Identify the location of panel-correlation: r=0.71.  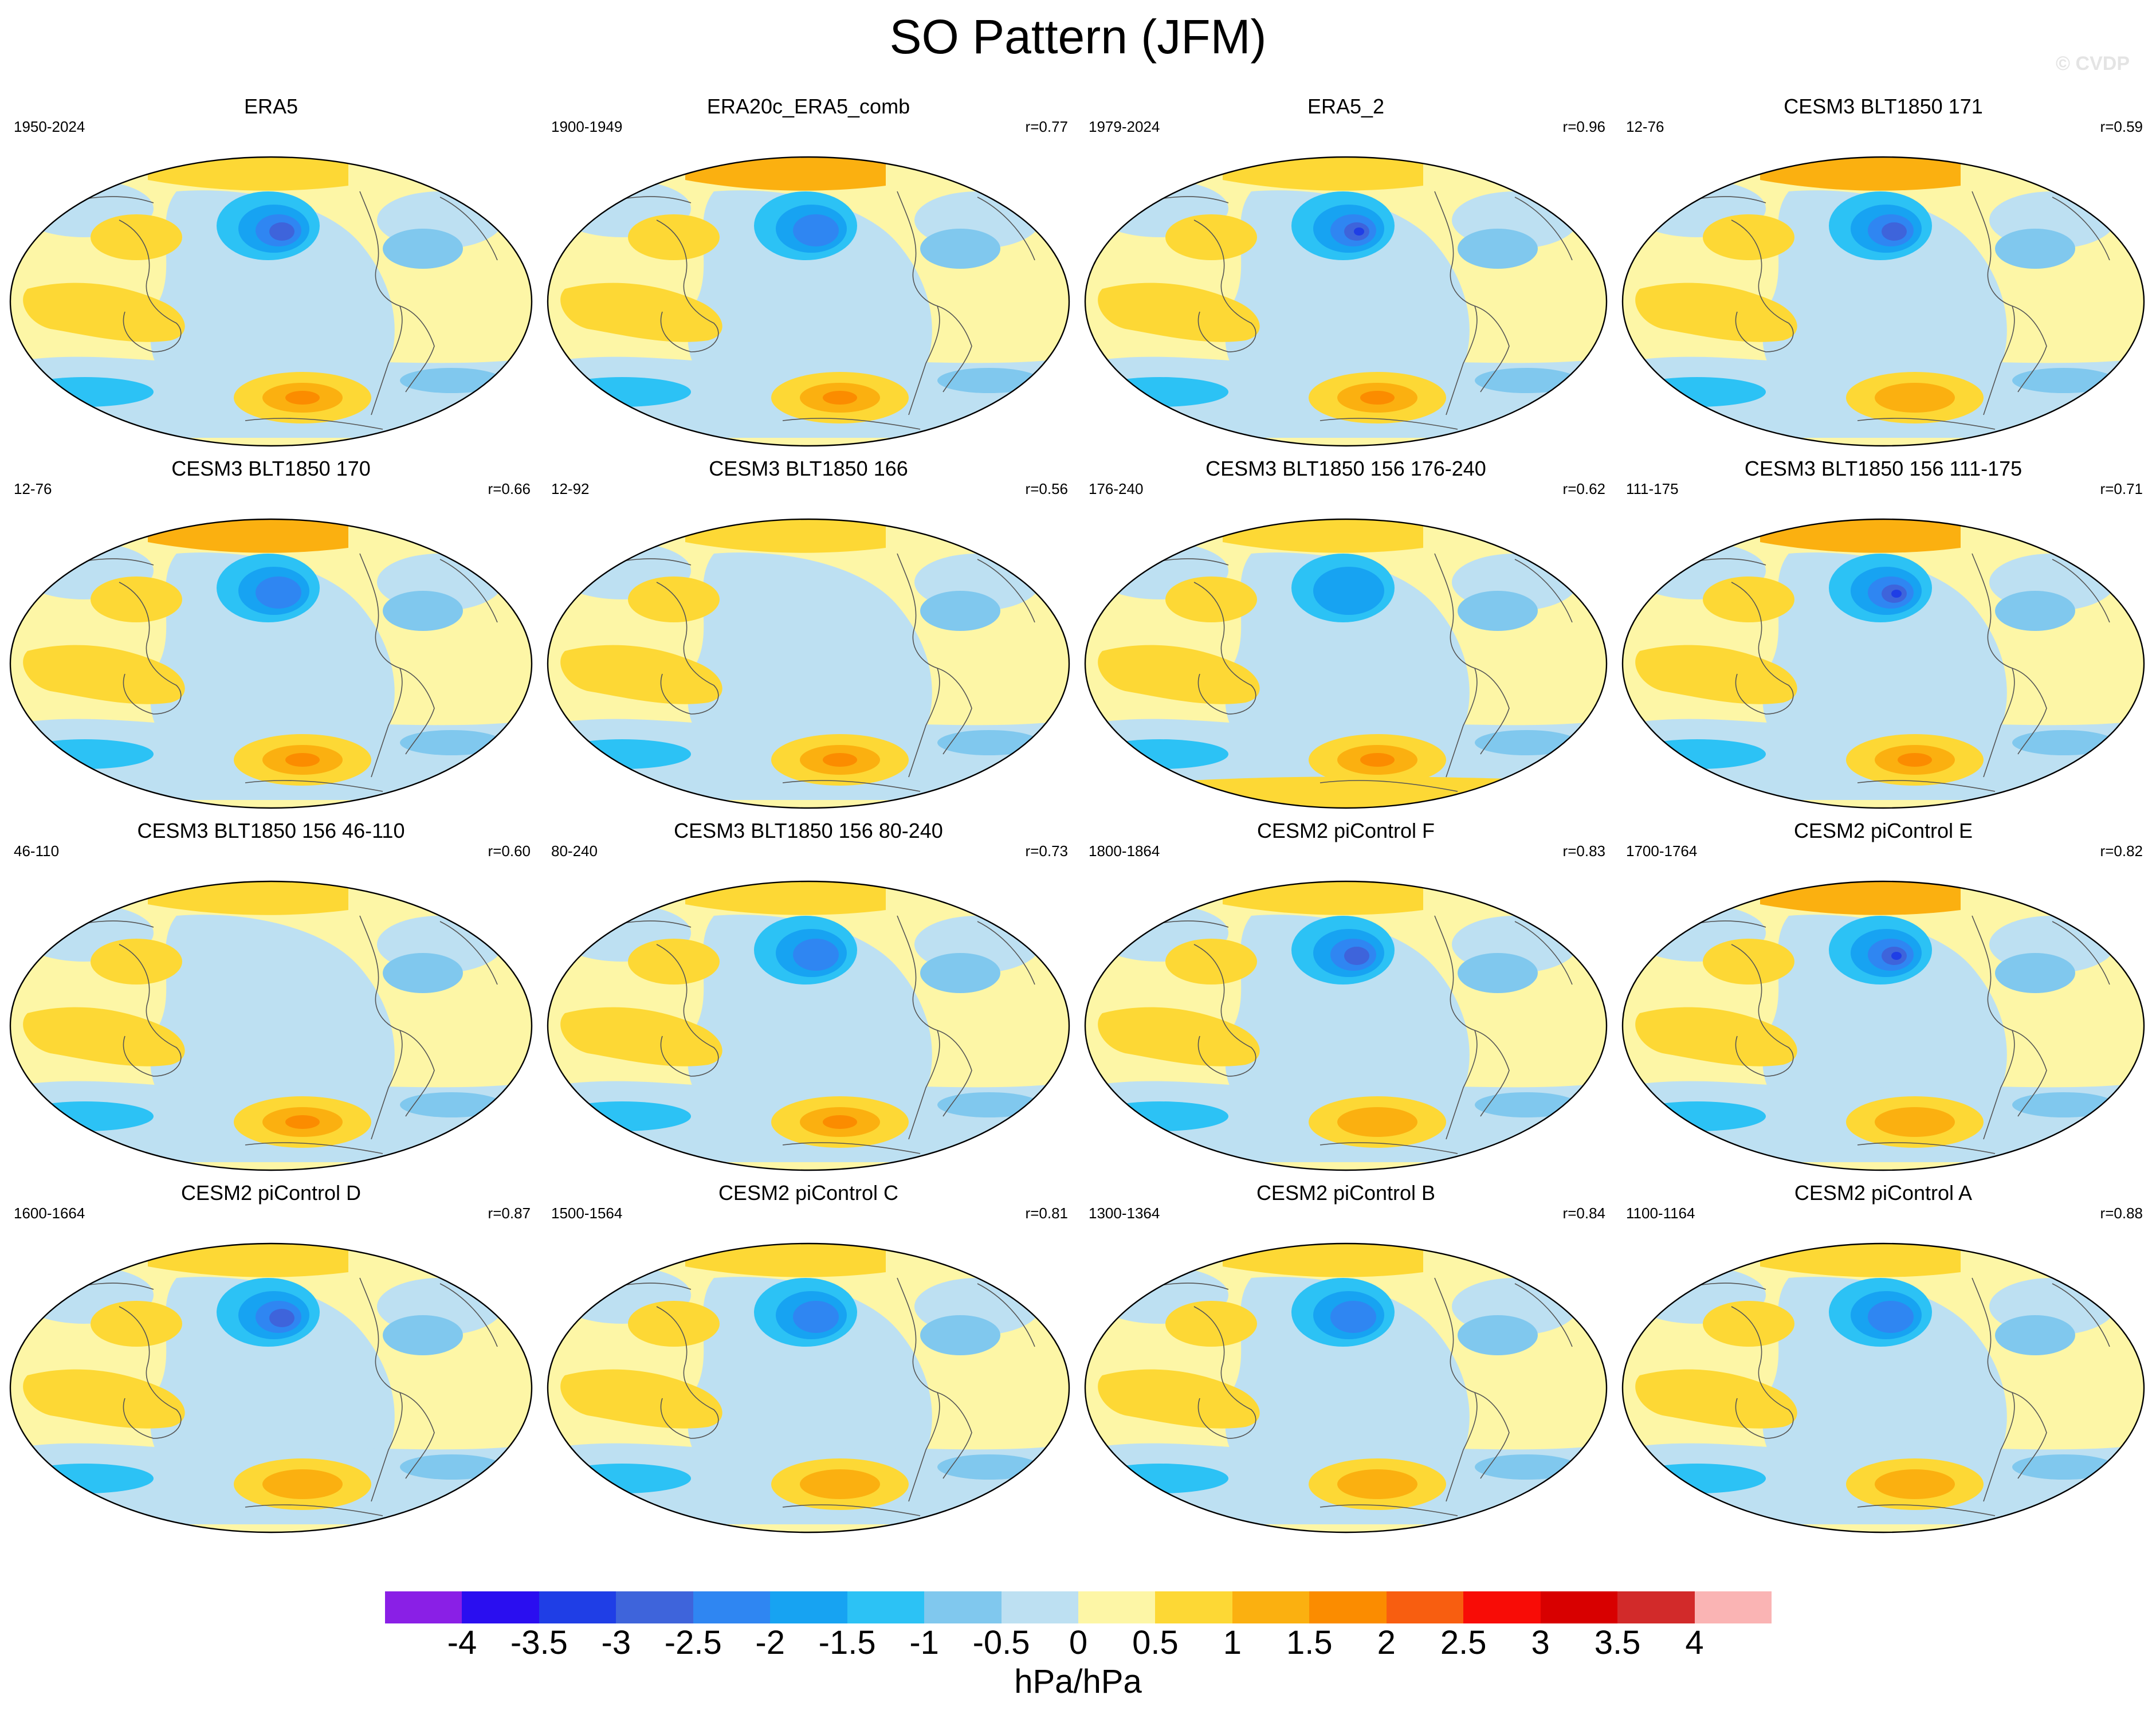
(2121, 488).